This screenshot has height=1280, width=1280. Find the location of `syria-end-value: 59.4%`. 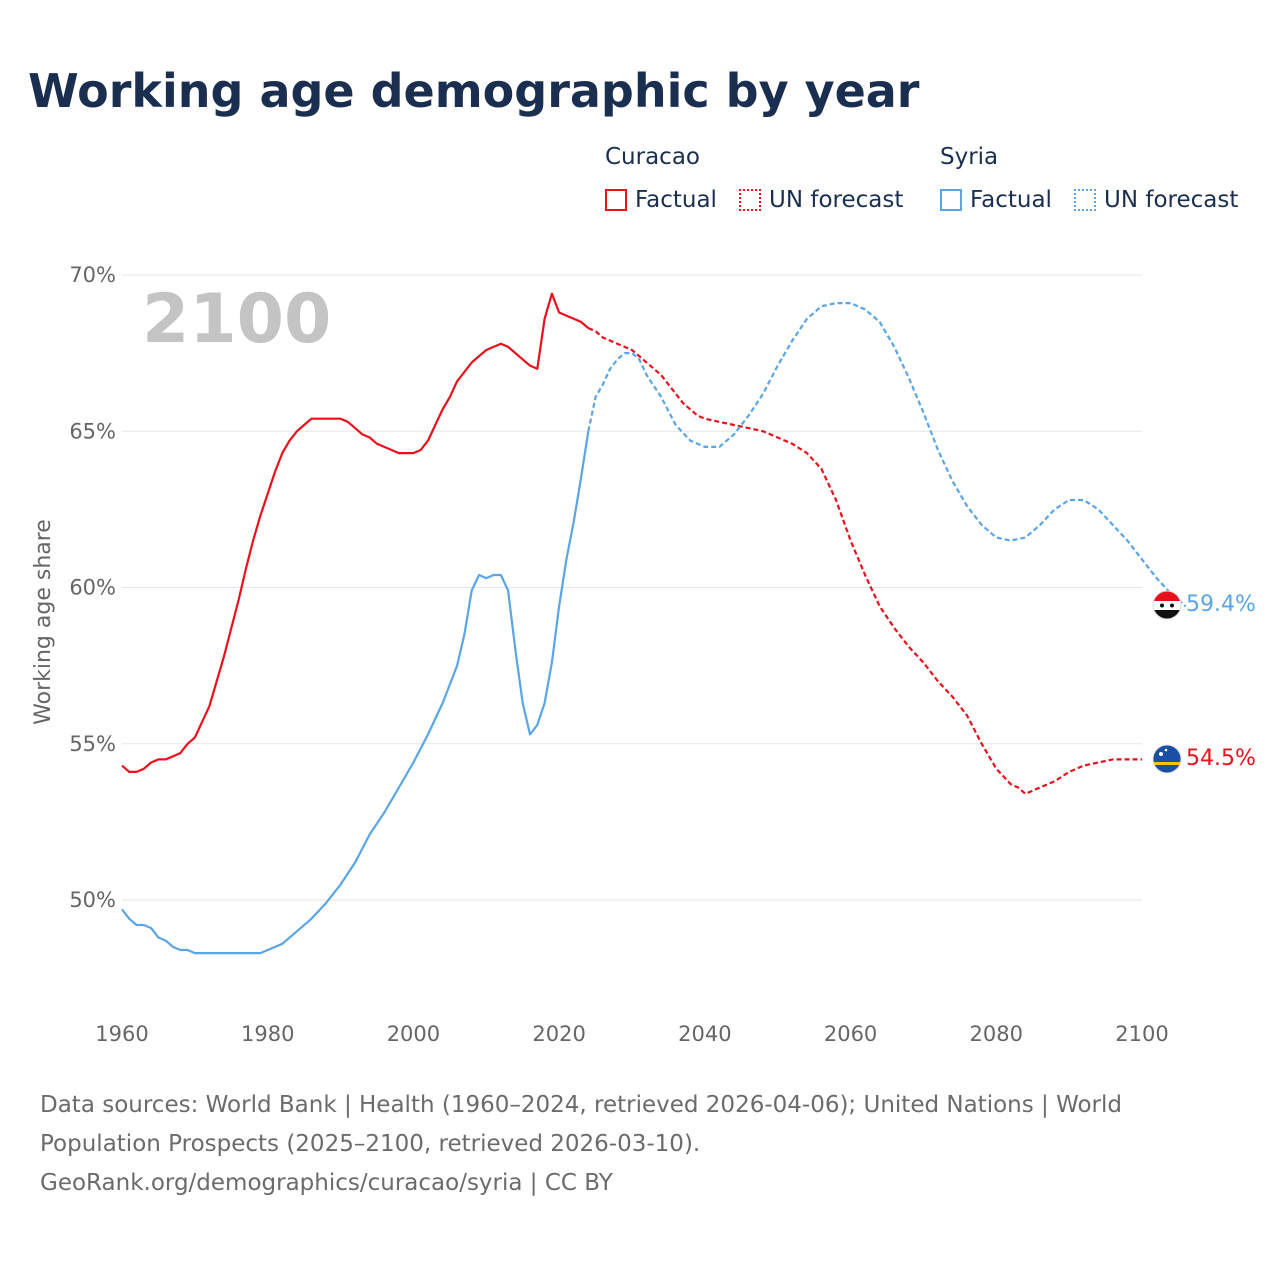

syria-end-value: 59.4% is located at coordinates (1221, 604).